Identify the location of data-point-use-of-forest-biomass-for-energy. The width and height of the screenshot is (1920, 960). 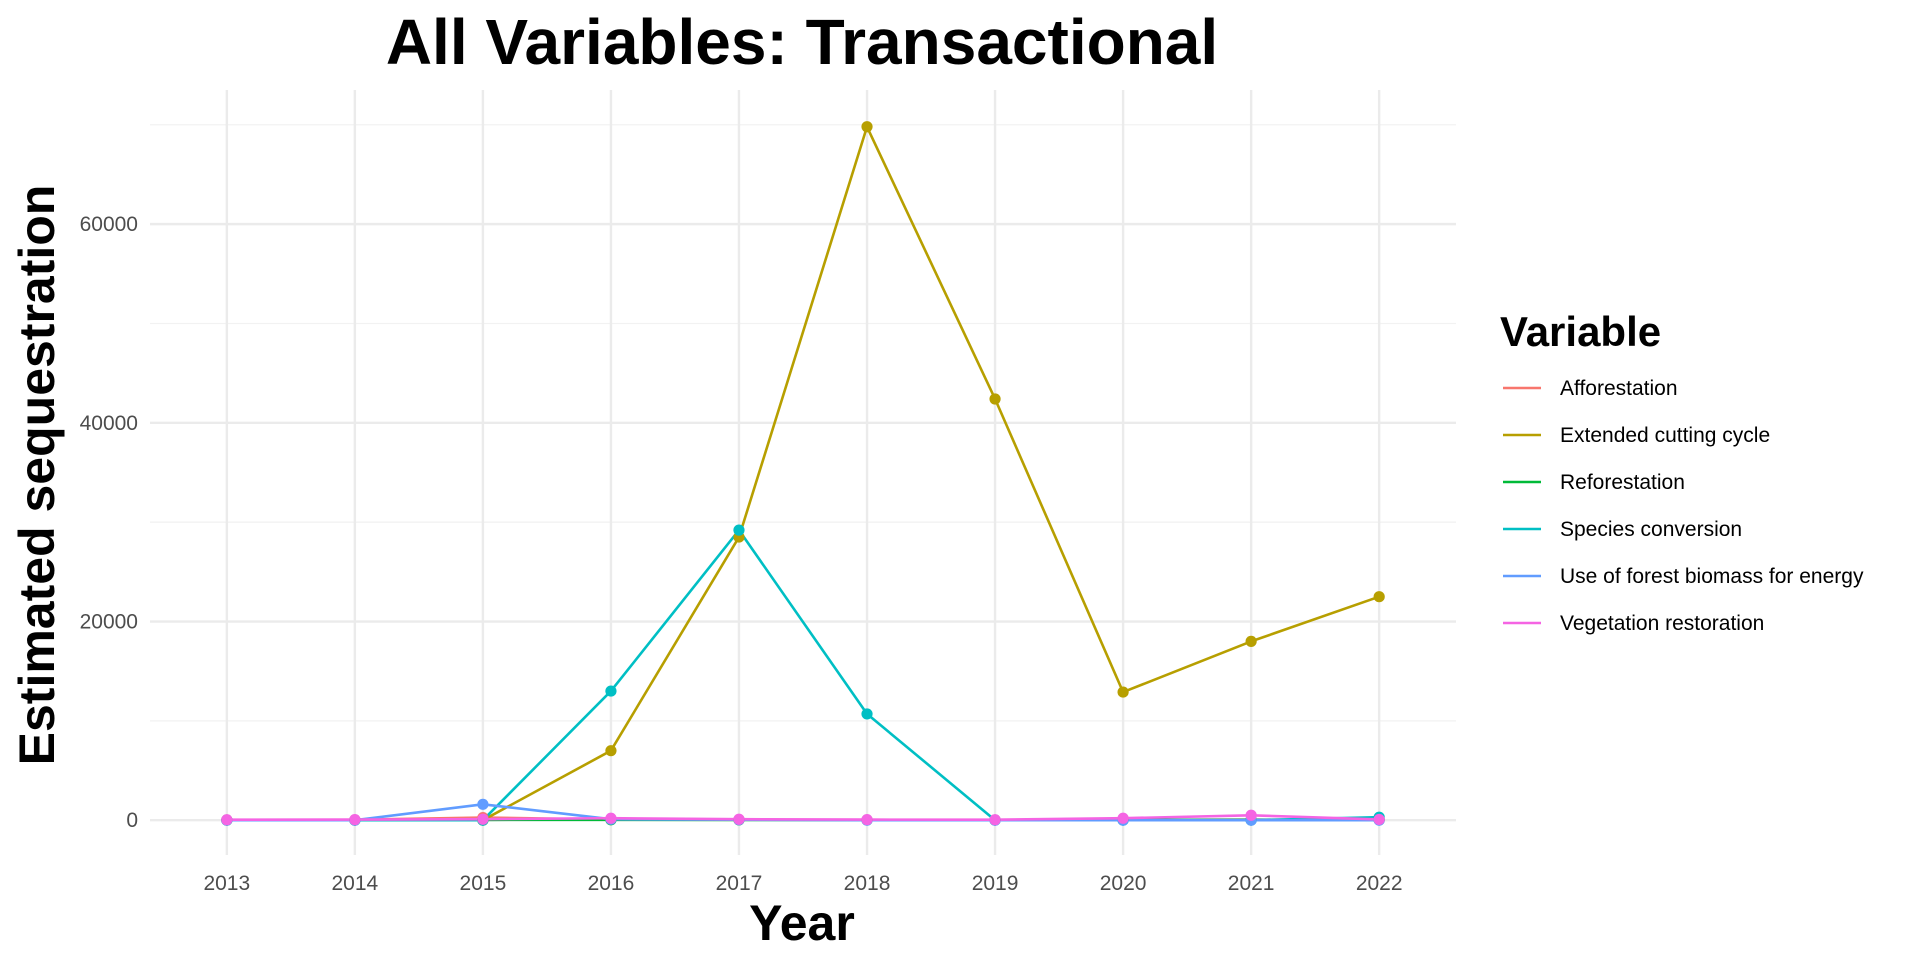
(483, 804).